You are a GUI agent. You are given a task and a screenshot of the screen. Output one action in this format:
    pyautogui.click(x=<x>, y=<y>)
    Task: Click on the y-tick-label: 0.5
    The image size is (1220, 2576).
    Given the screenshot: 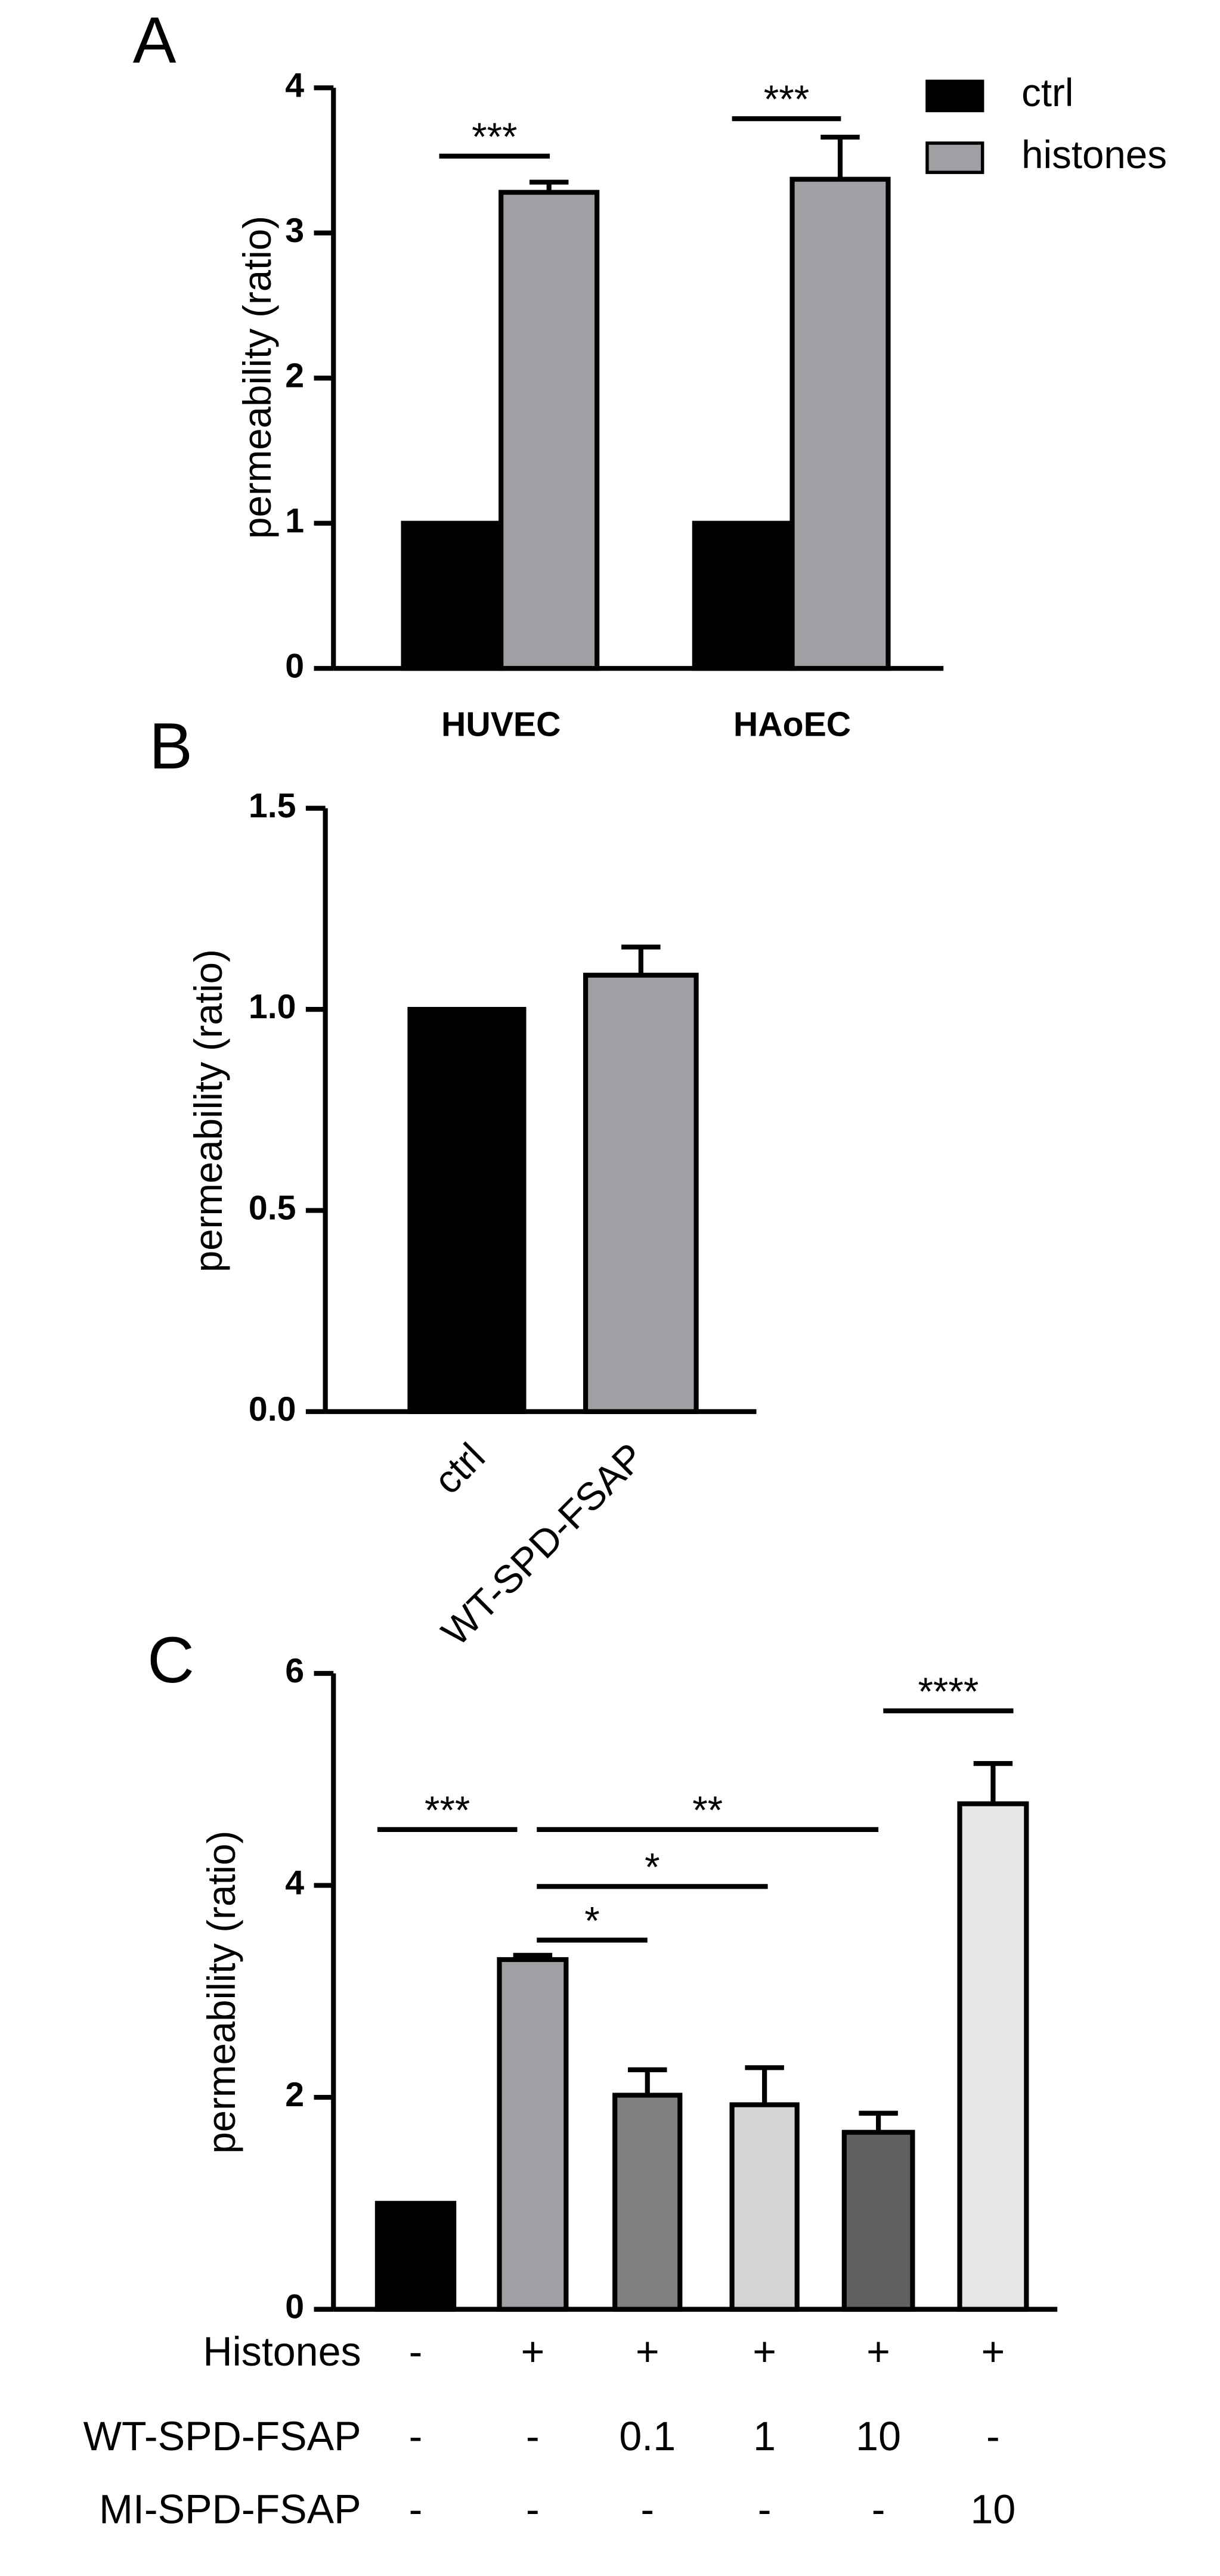 What is the action you would take?
    pyautogui.click(x=272, y=1208)
    